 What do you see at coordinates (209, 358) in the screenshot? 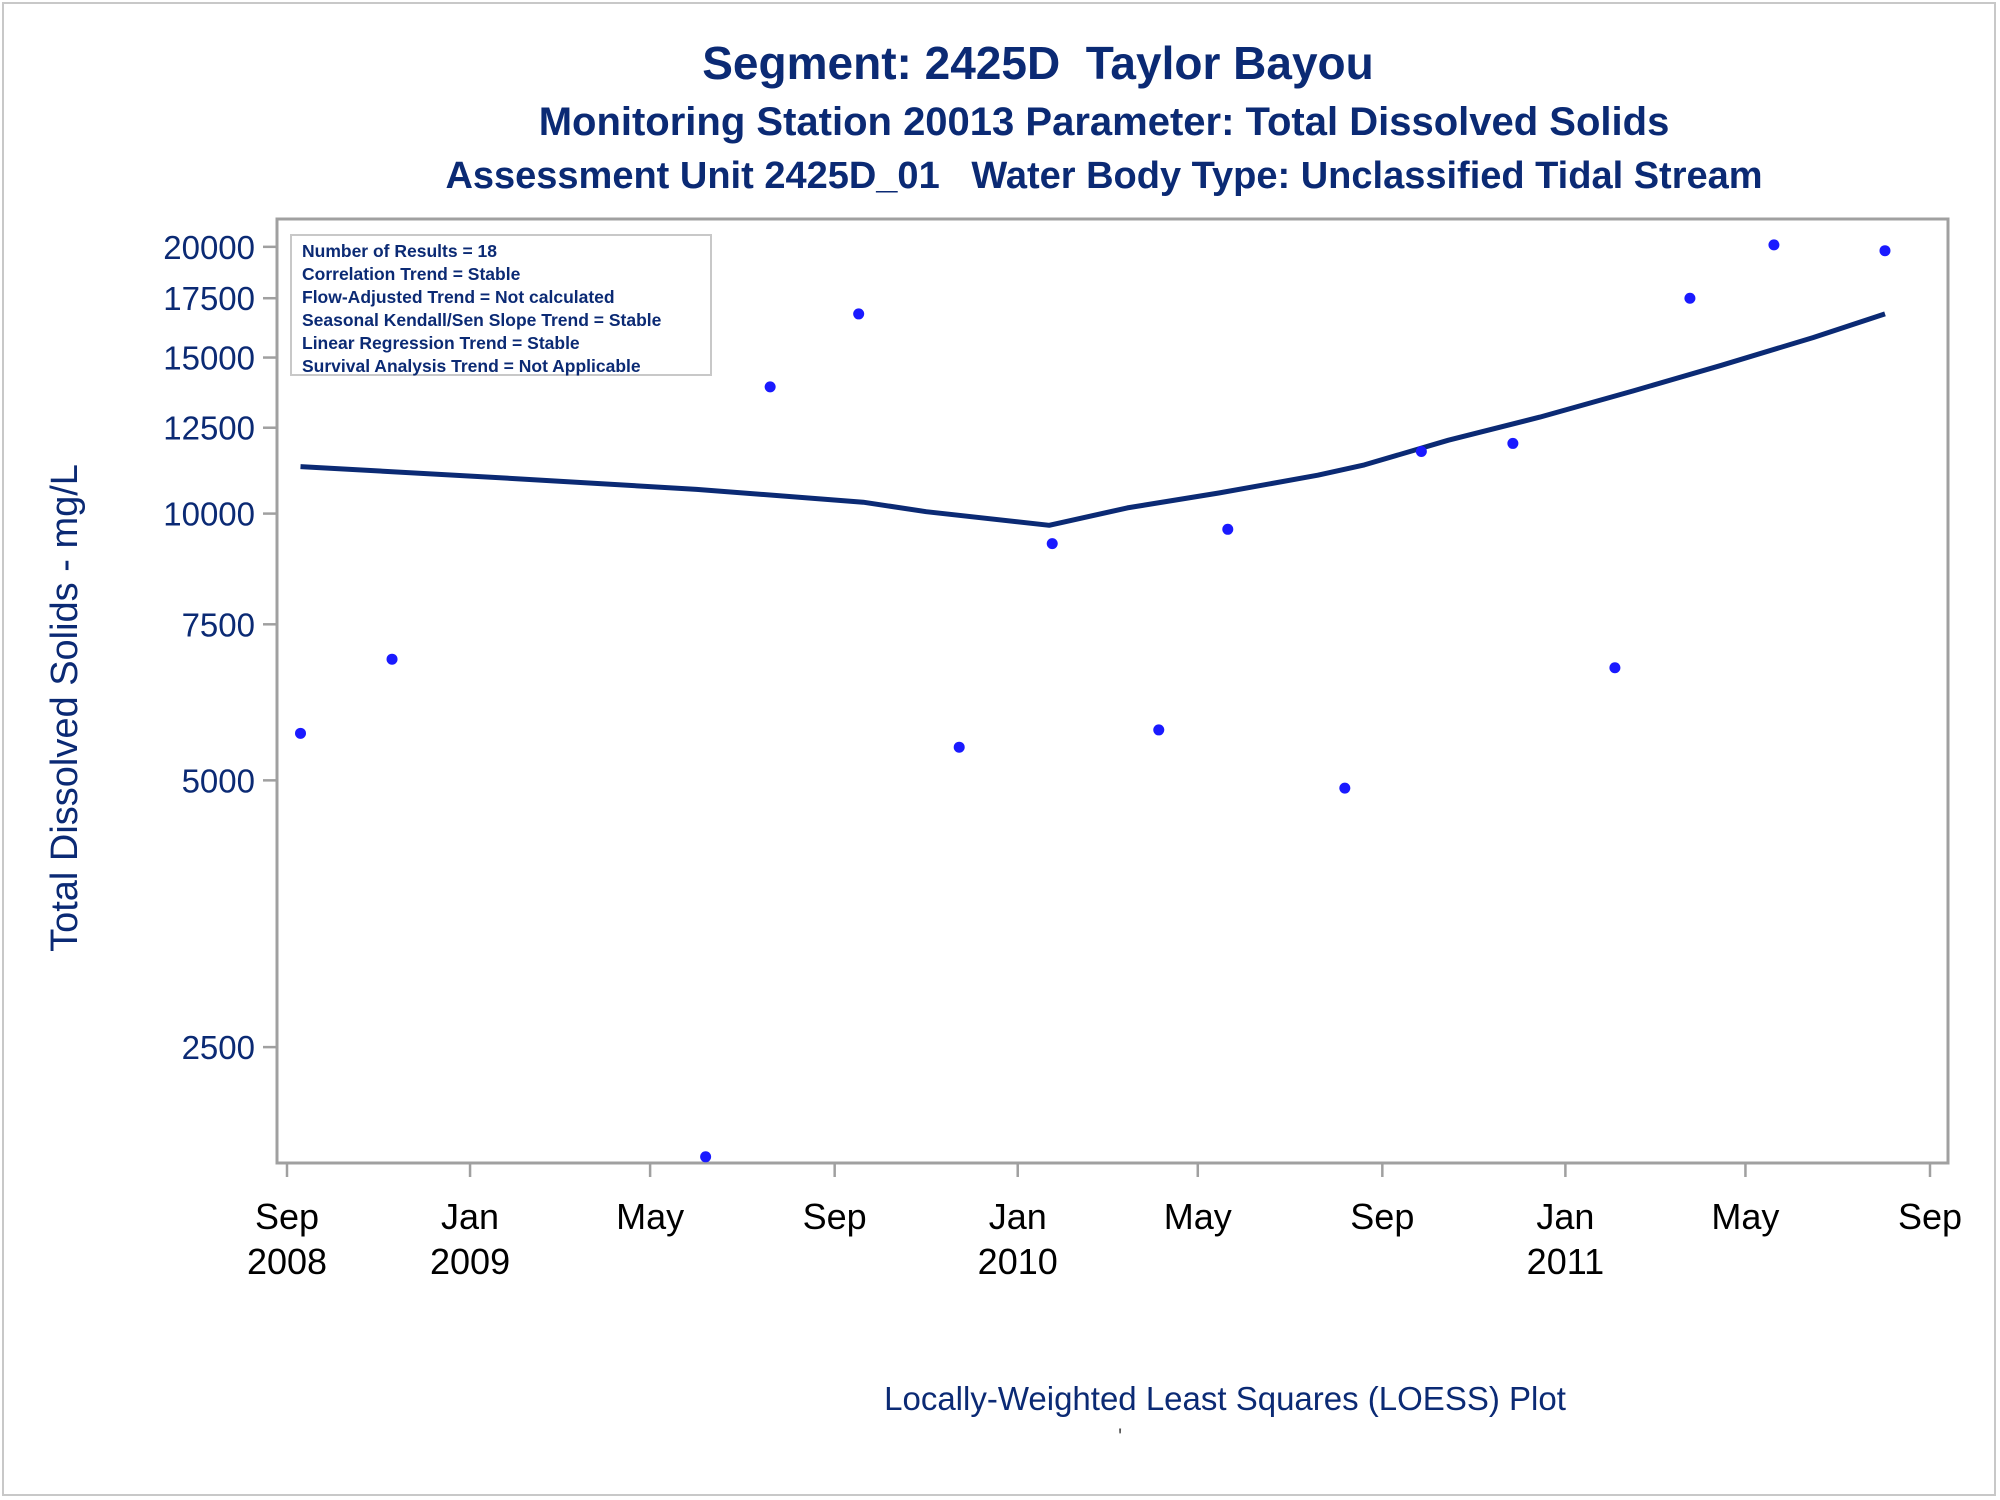
I see `y-tick-label: 15000` at bounding box center [209, 358].